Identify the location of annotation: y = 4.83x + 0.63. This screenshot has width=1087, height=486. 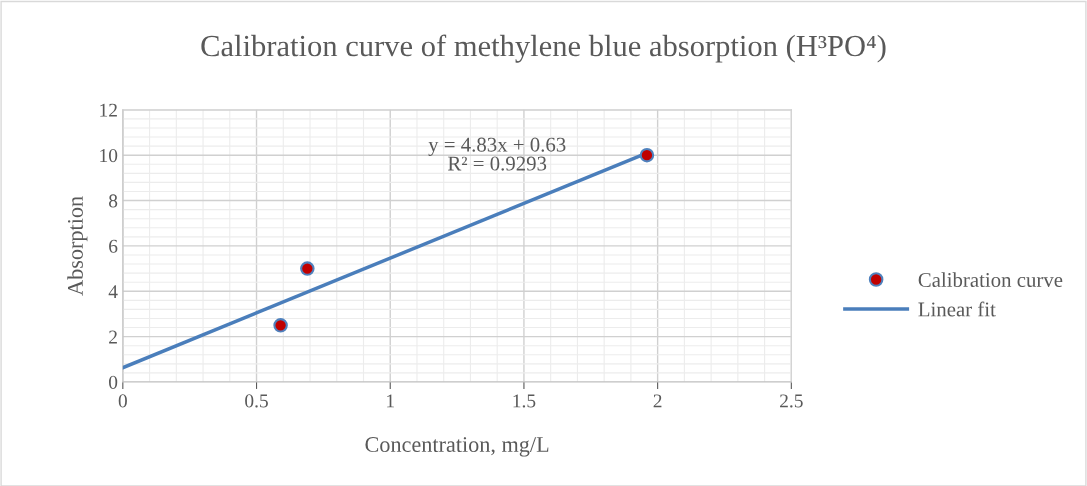
(497, 146).